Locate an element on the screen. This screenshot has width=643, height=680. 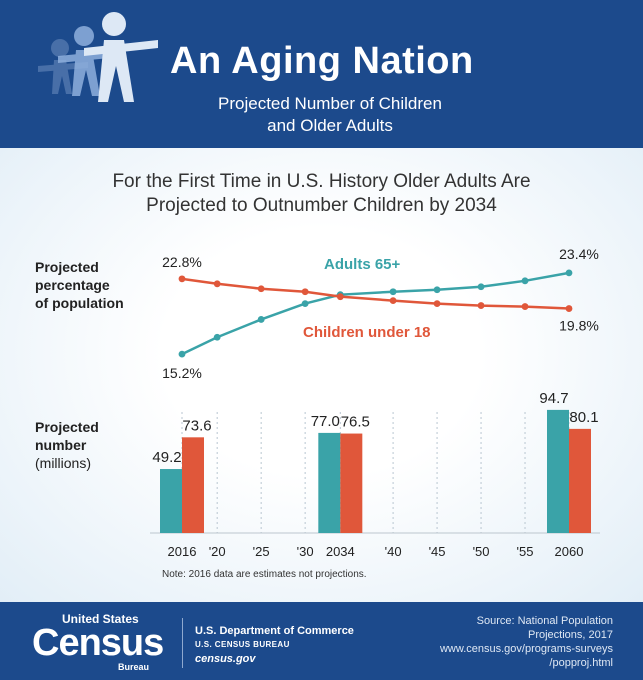
point-children-2020 is located at coordinates (217, 284).